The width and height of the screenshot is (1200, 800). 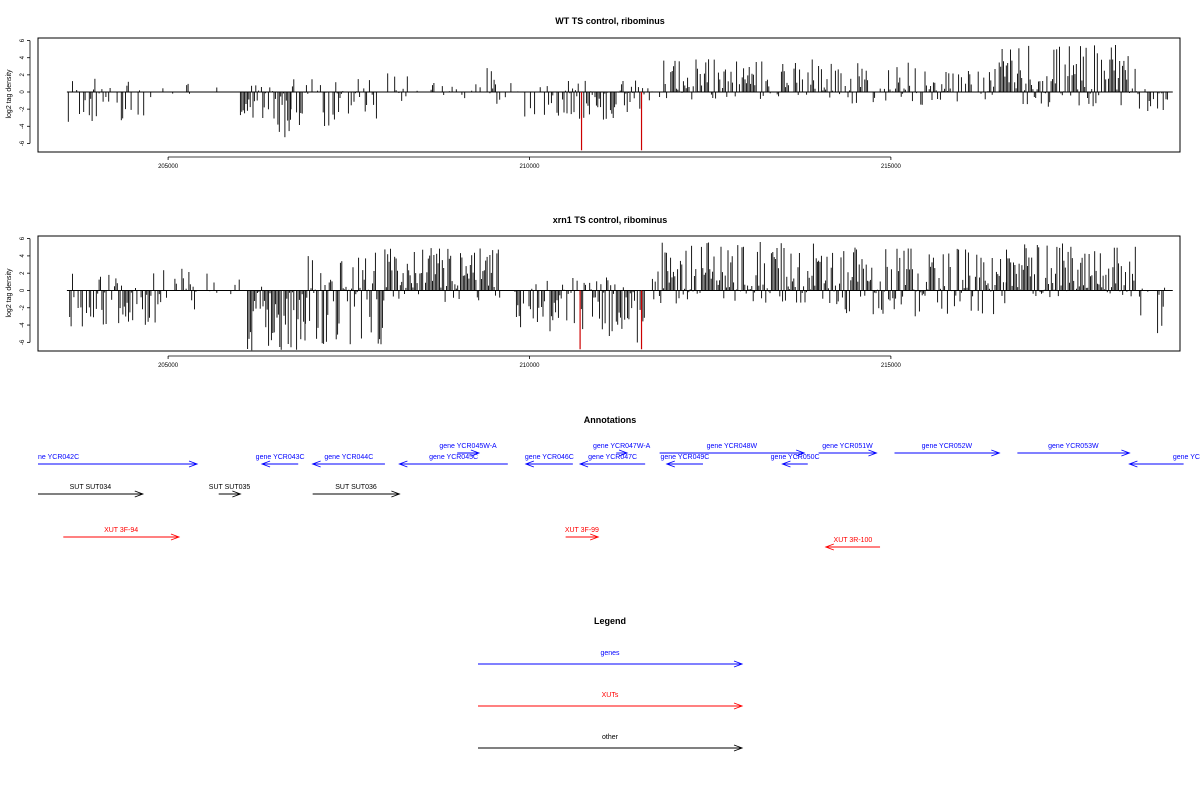 I want to click on feature-label: gene YCR047W-A, so click(x=622, y=446).